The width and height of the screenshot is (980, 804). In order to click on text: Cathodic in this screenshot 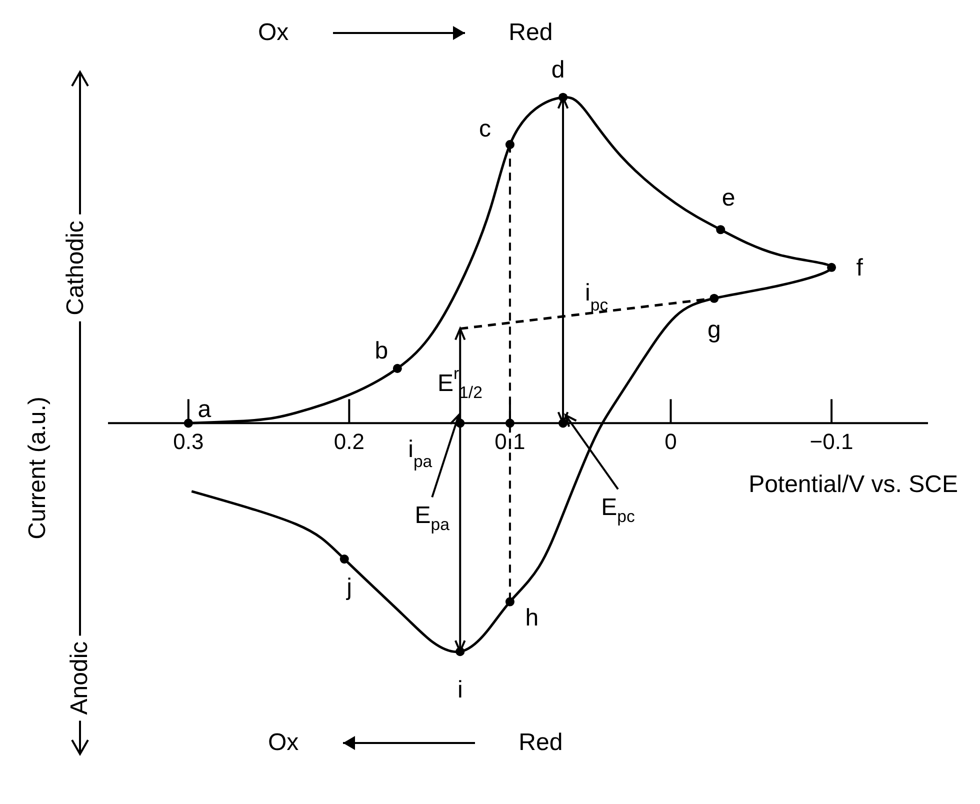, I will do `click(76, 268)`.